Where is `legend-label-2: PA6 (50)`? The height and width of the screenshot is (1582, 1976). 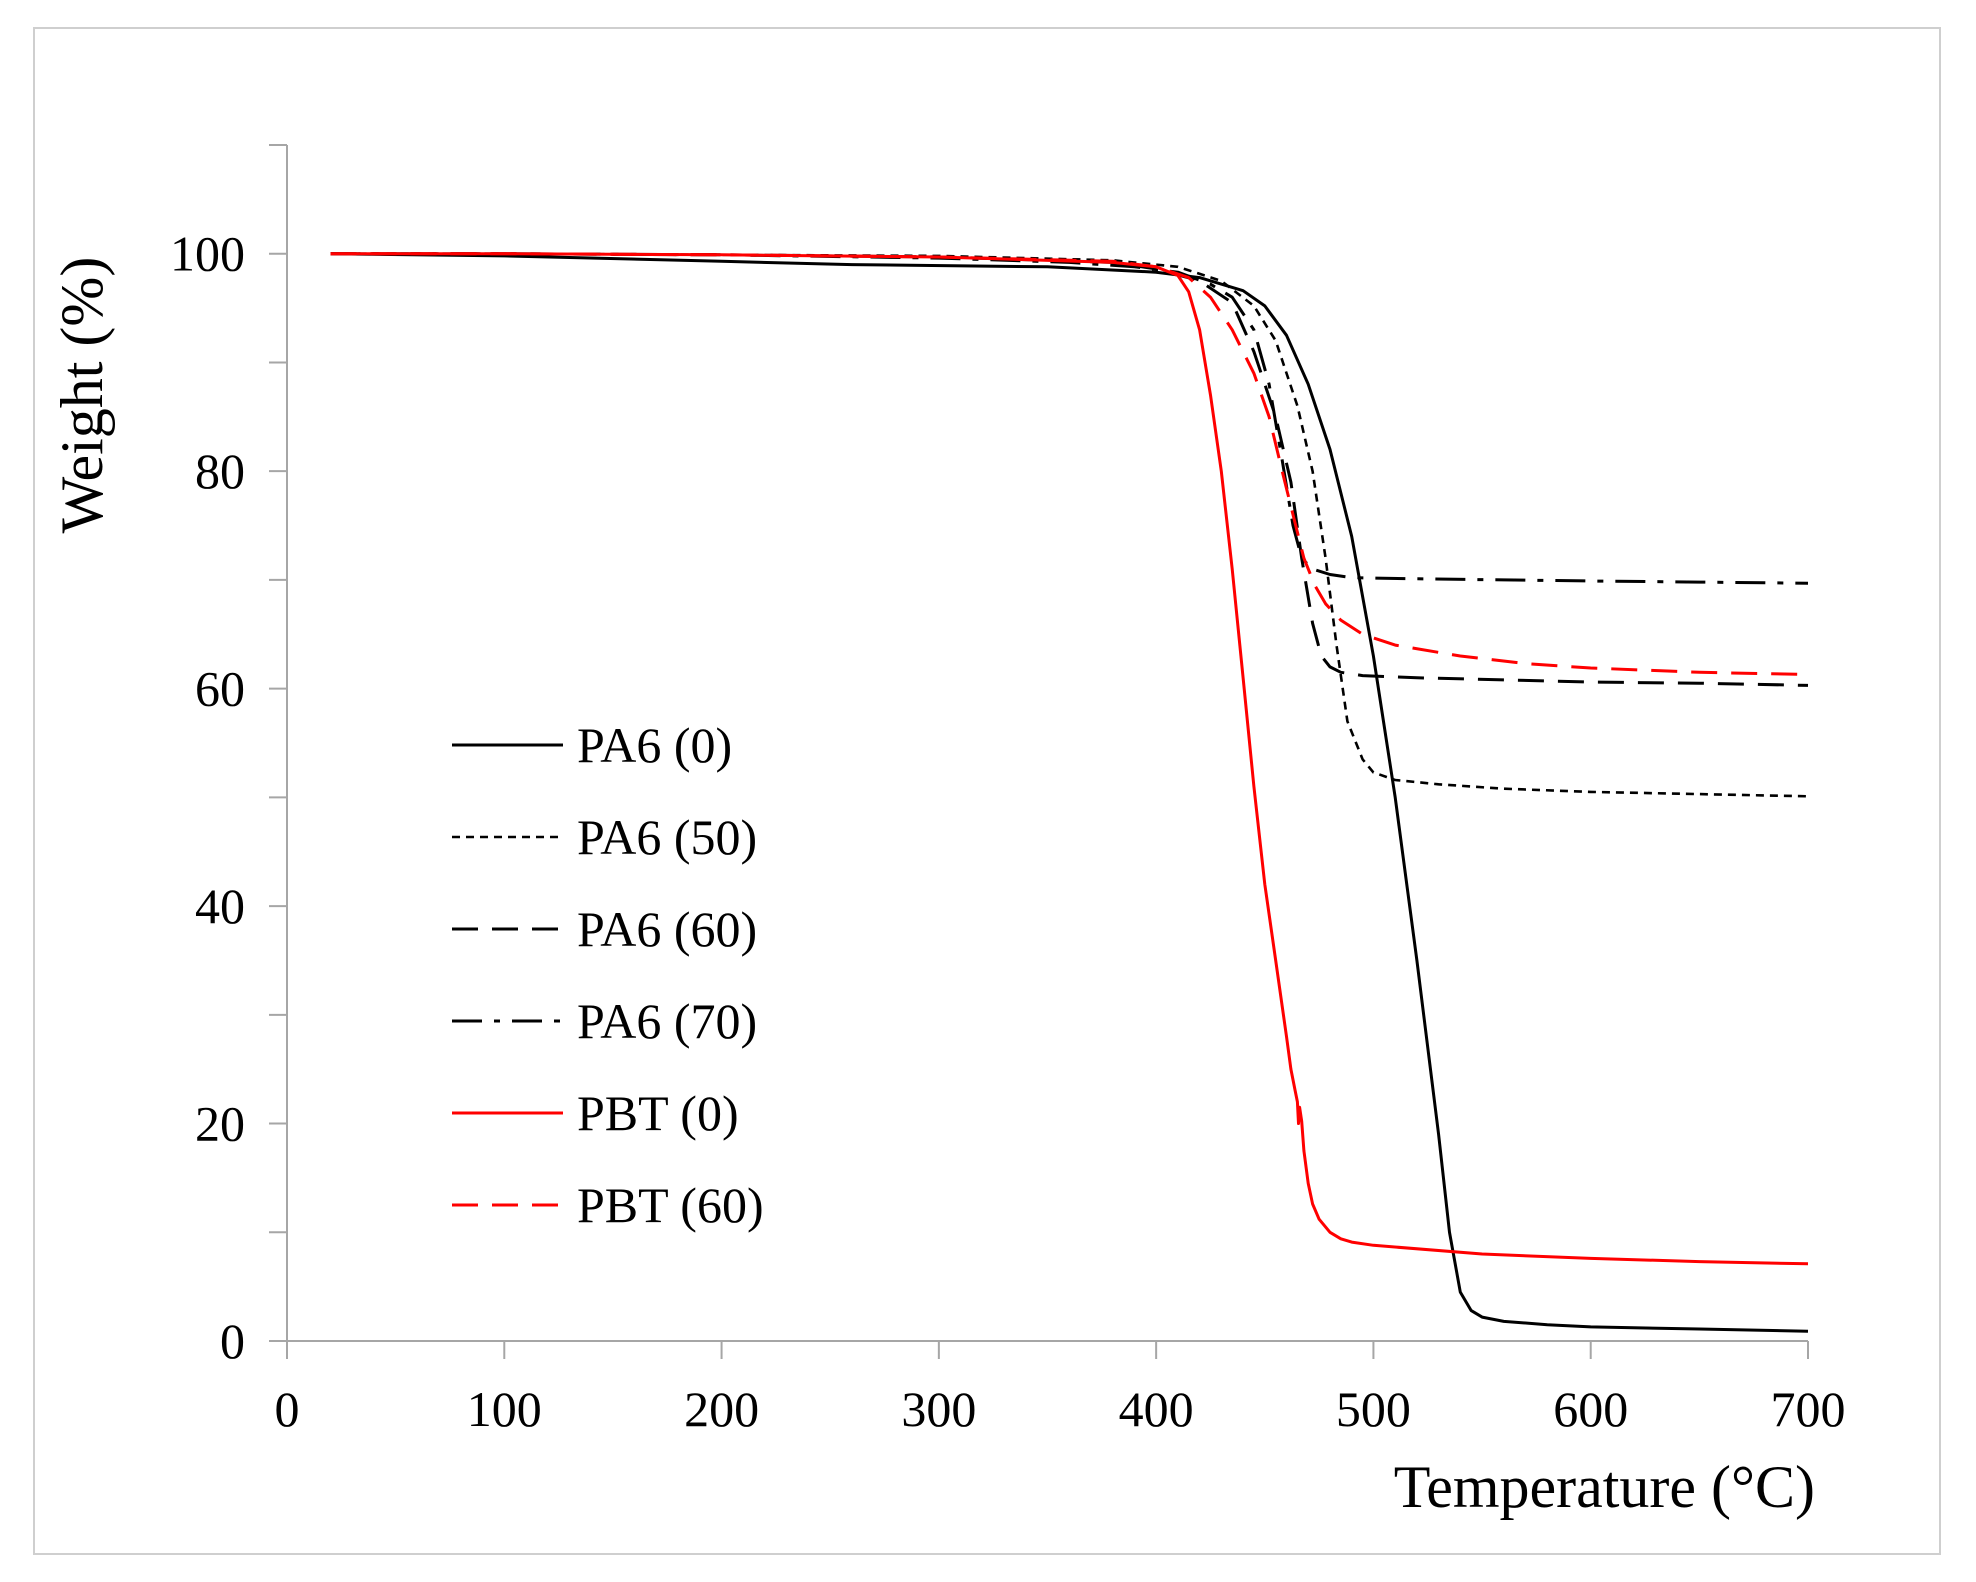
legend-label-2: PA6 (50) is located at coordinates (667, 837).